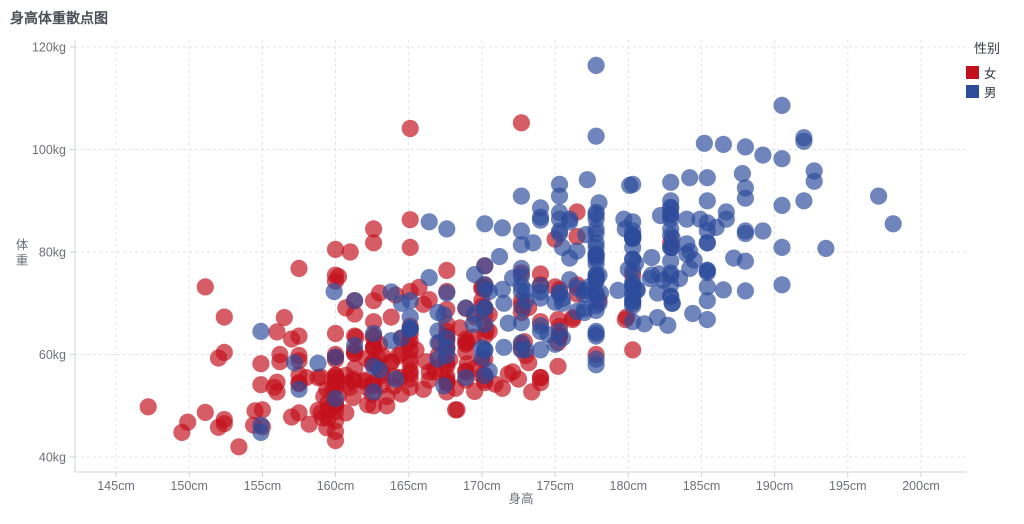 This screenshot has height=524, width=1024. Describe the element at coordinates (994, 91) in the screenshot. I see `legend-item-male: 男` at that location.